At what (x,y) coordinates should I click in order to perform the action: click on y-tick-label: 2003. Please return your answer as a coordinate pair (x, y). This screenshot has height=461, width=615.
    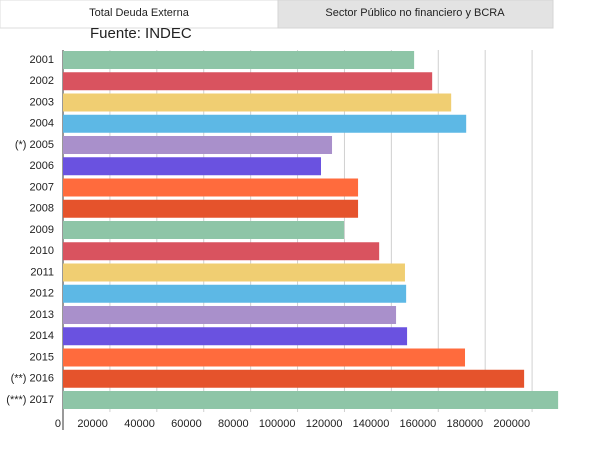
    Looking at the image, I should click on (42, 102).